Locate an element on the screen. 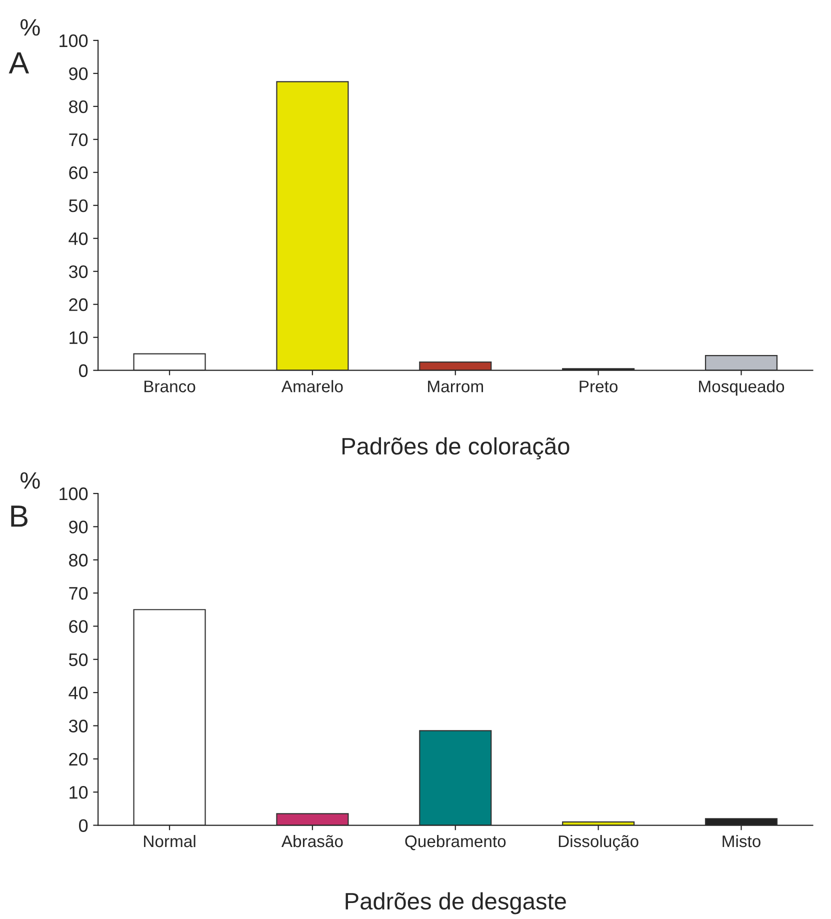 Image resolution: width=831 pixels, height=919 pixels. x-axis-title: Padrões de desgaste is located at coordinates (456, 903).